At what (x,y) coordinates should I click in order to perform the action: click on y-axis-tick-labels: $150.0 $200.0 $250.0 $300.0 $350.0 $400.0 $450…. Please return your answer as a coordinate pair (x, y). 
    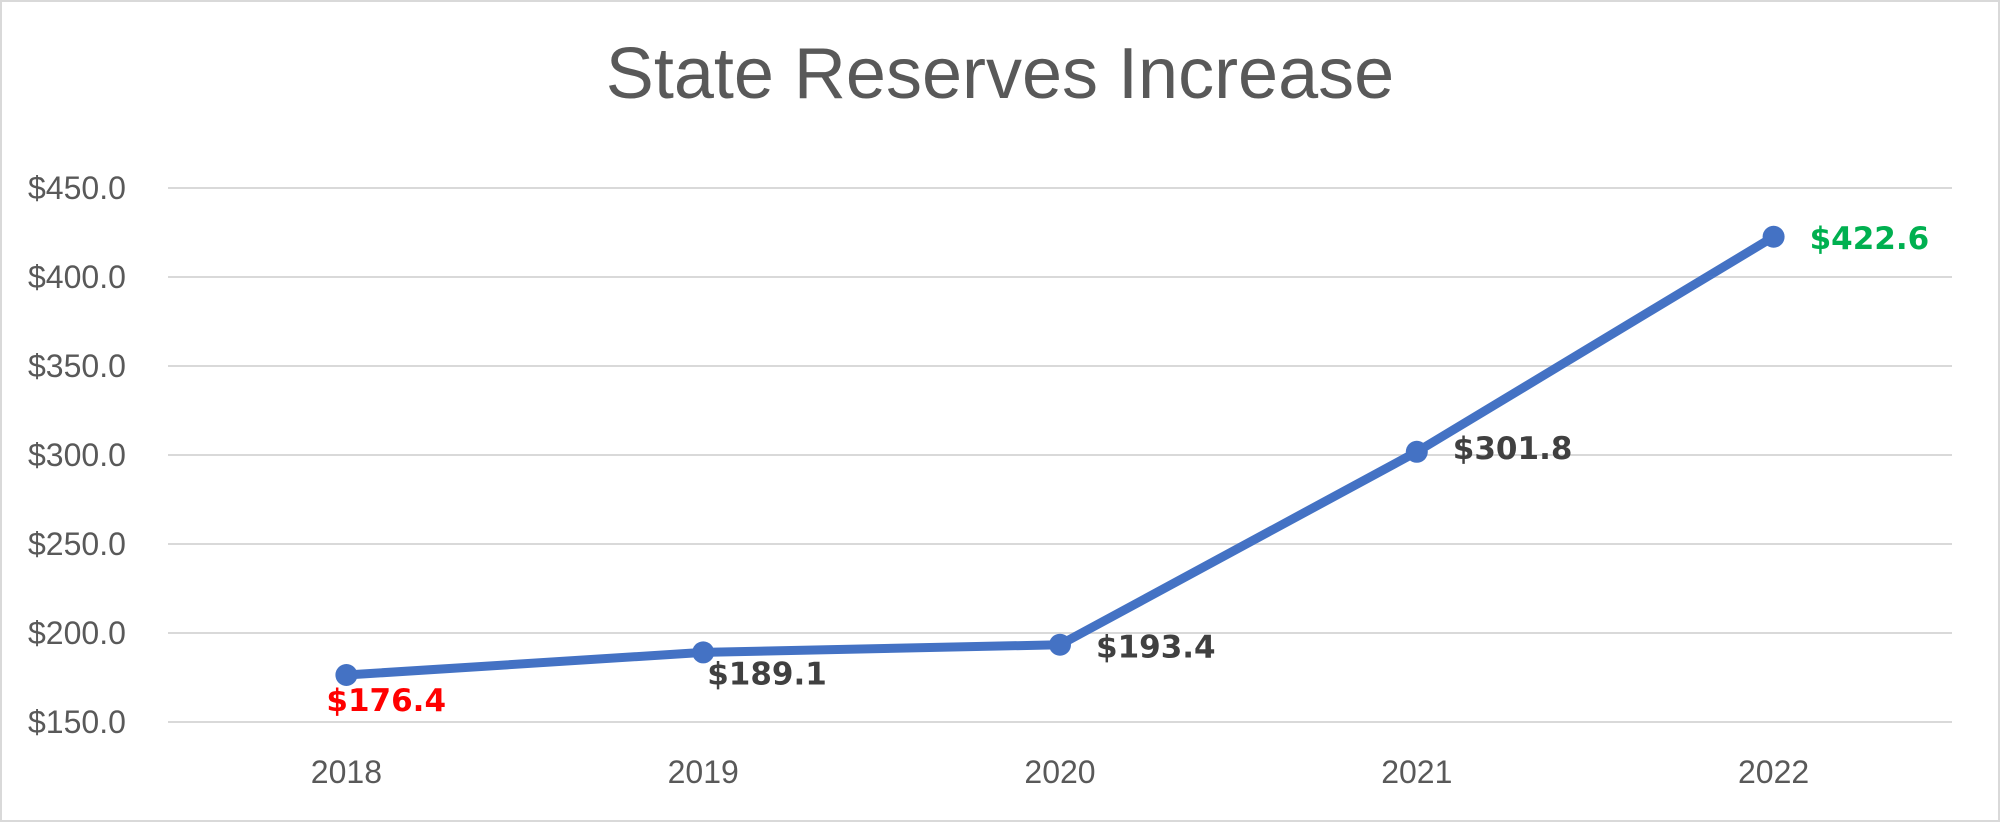
    Looking at the image, I should click on (77, 455).